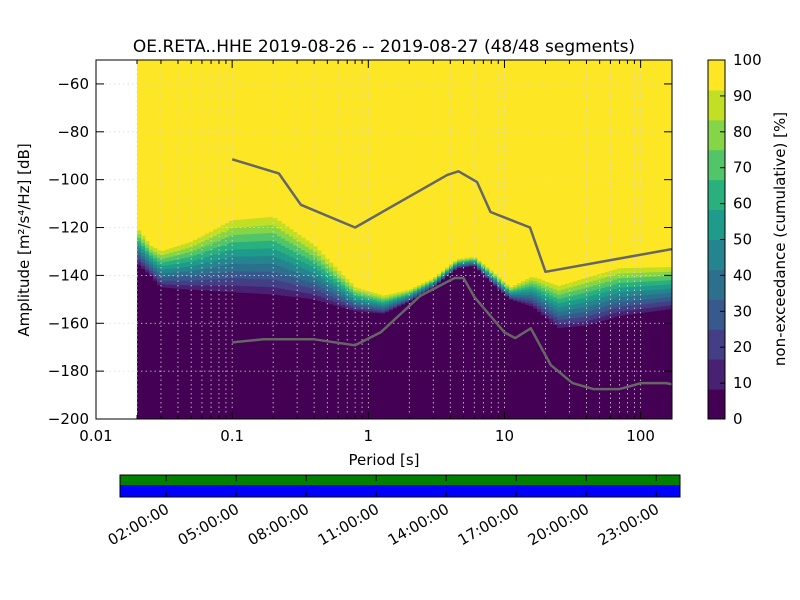  What do you see at coordinates (68, 180) in the screenshot?
I see `y-tick-label: −100` at bounding box center [68, 180].